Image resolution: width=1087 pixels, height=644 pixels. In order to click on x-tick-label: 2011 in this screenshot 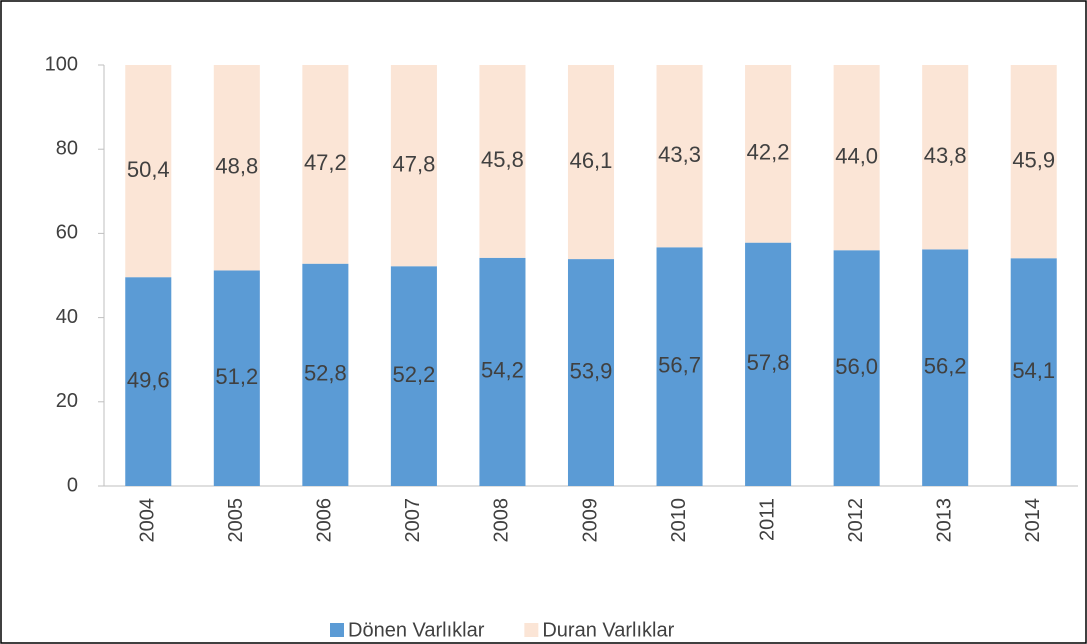, I will do `click(767, 519)`.